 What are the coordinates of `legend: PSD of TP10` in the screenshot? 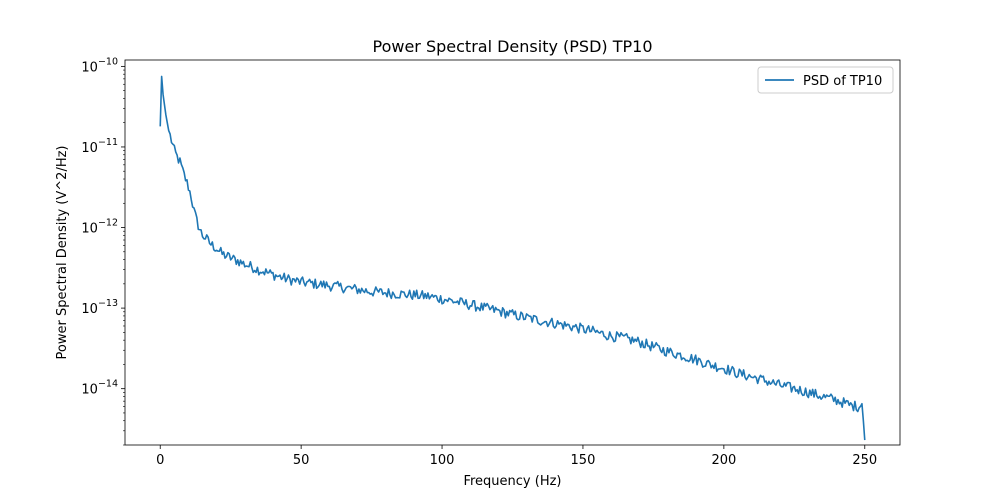 It's located at (825, 80).